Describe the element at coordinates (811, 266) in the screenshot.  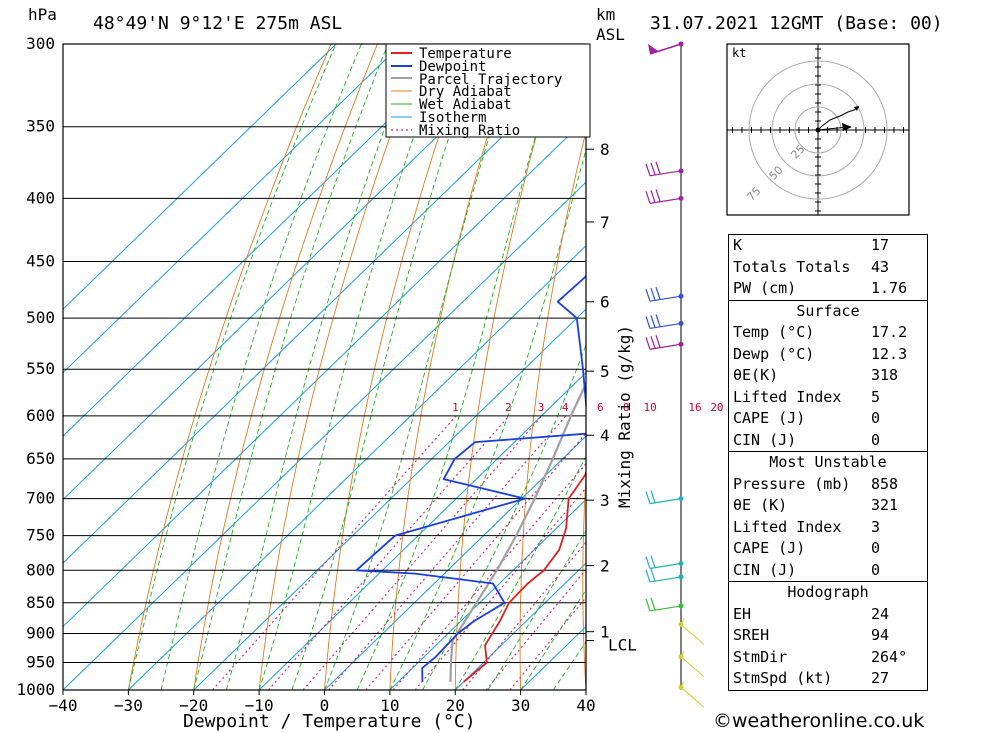
I see `index-row-totals: Totals Totals 43` at that location.